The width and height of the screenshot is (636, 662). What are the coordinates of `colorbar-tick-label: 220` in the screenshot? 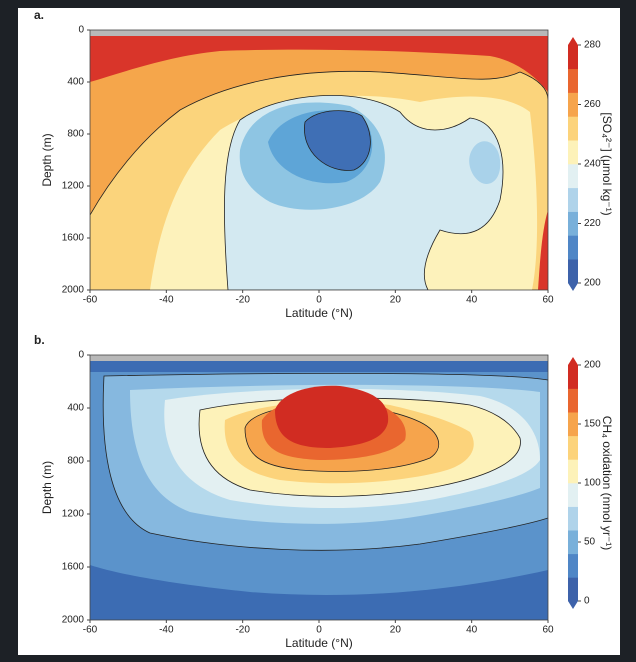 It's located at (592, 223).